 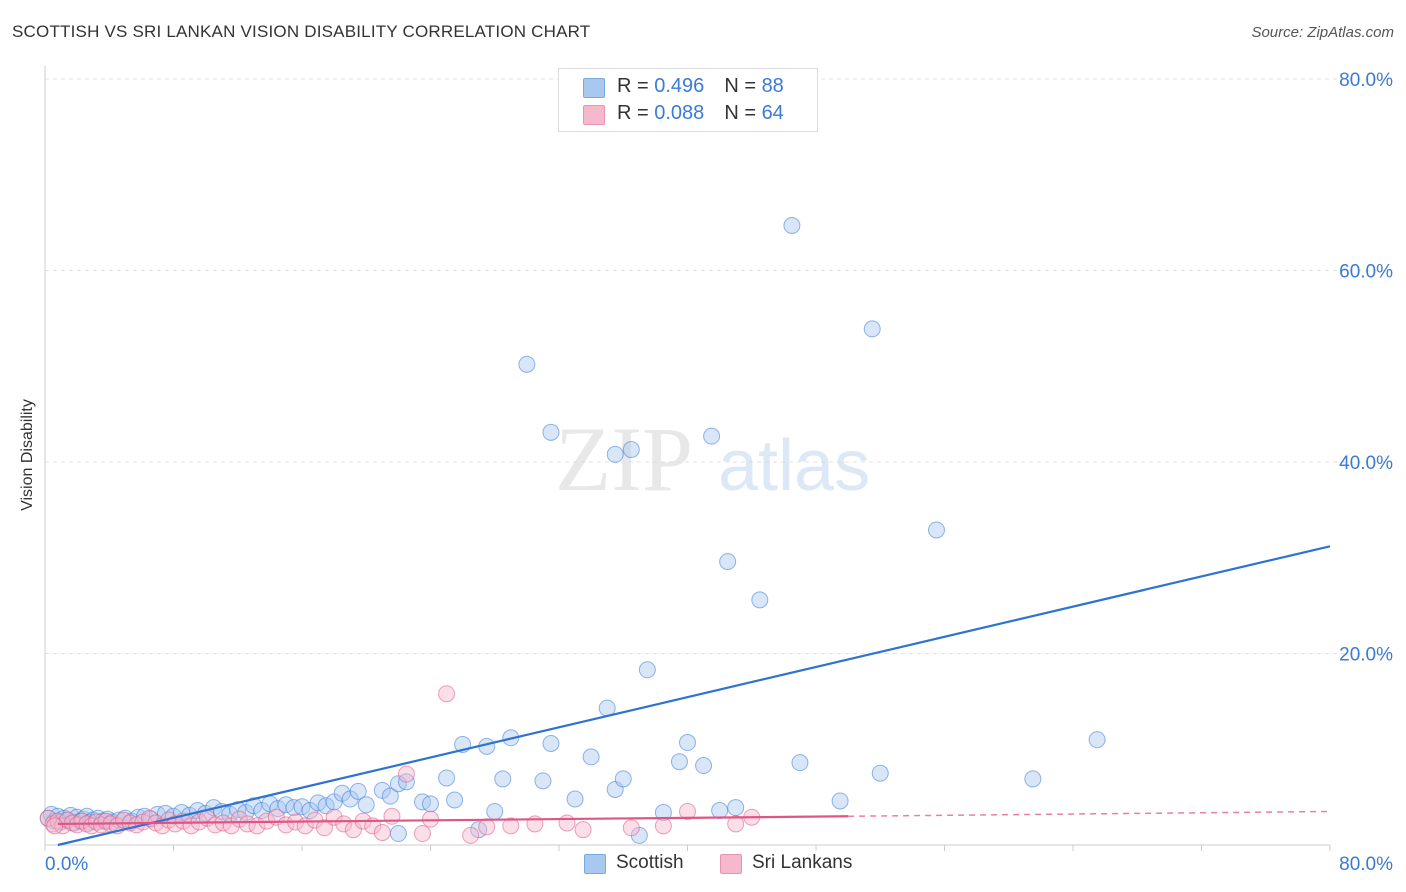 I want to click on trend-line-sri-lankans-extension, so click(x=1089, y=814).